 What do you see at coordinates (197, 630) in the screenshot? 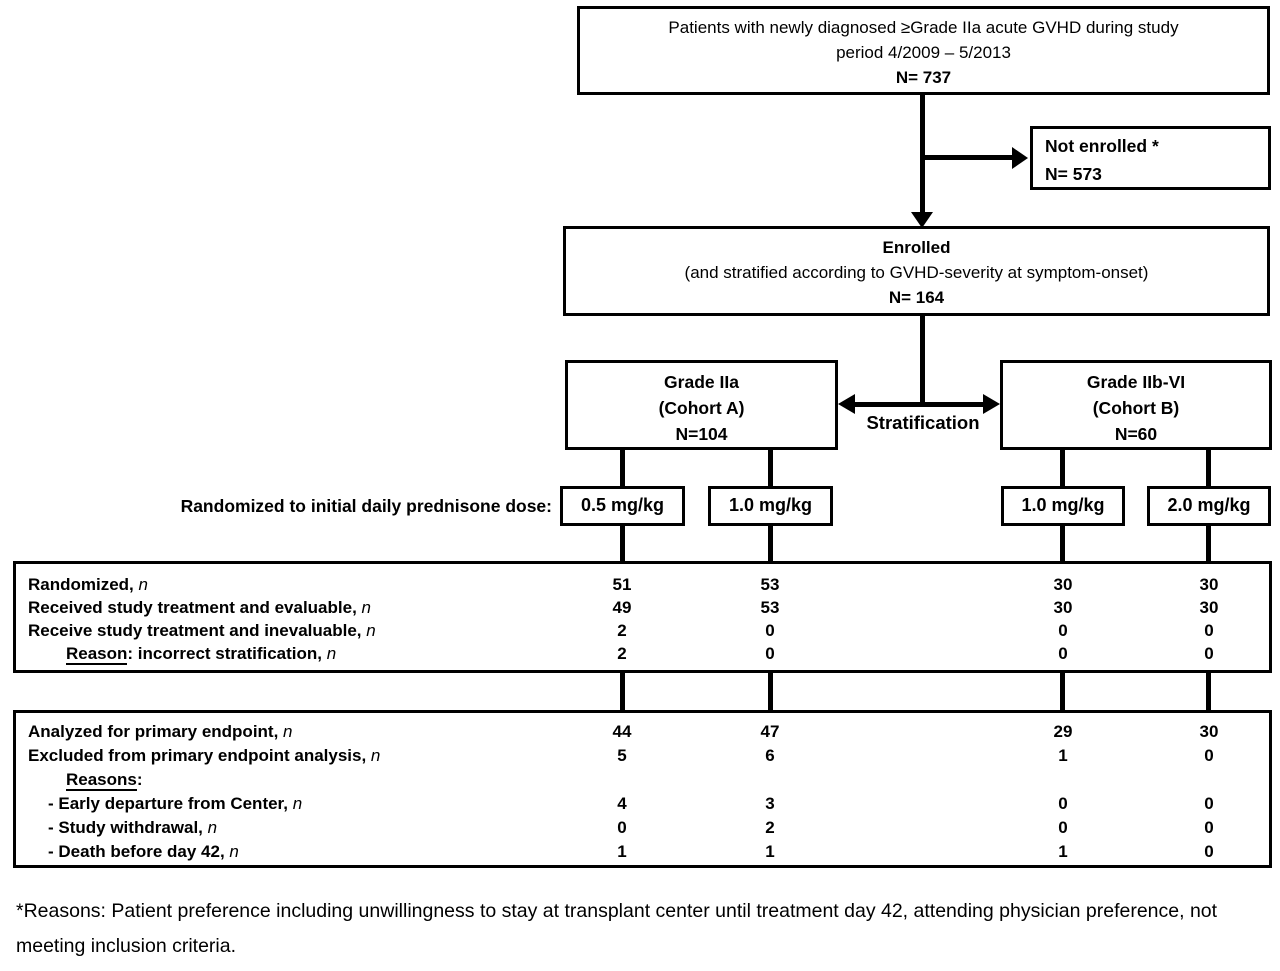
I see `row-label: Receive study treatment and inevaluable,` at bounding box center [197, 630].